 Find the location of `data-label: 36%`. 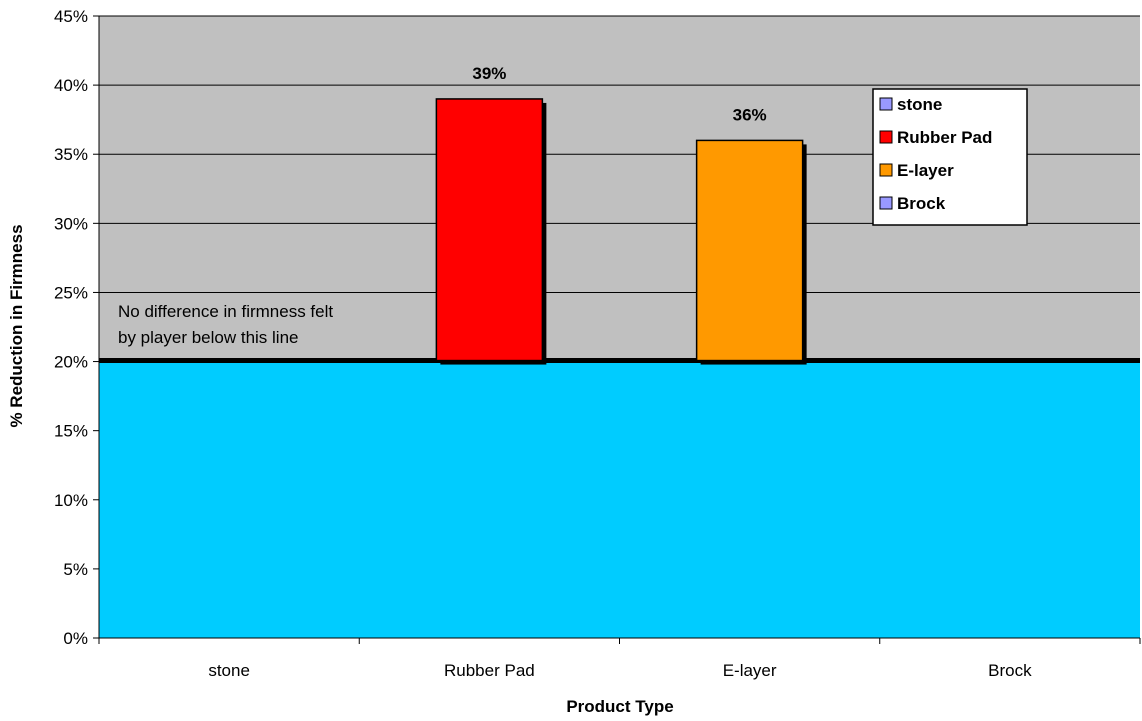

data-label: 36% is located at coordinates (750, 114).